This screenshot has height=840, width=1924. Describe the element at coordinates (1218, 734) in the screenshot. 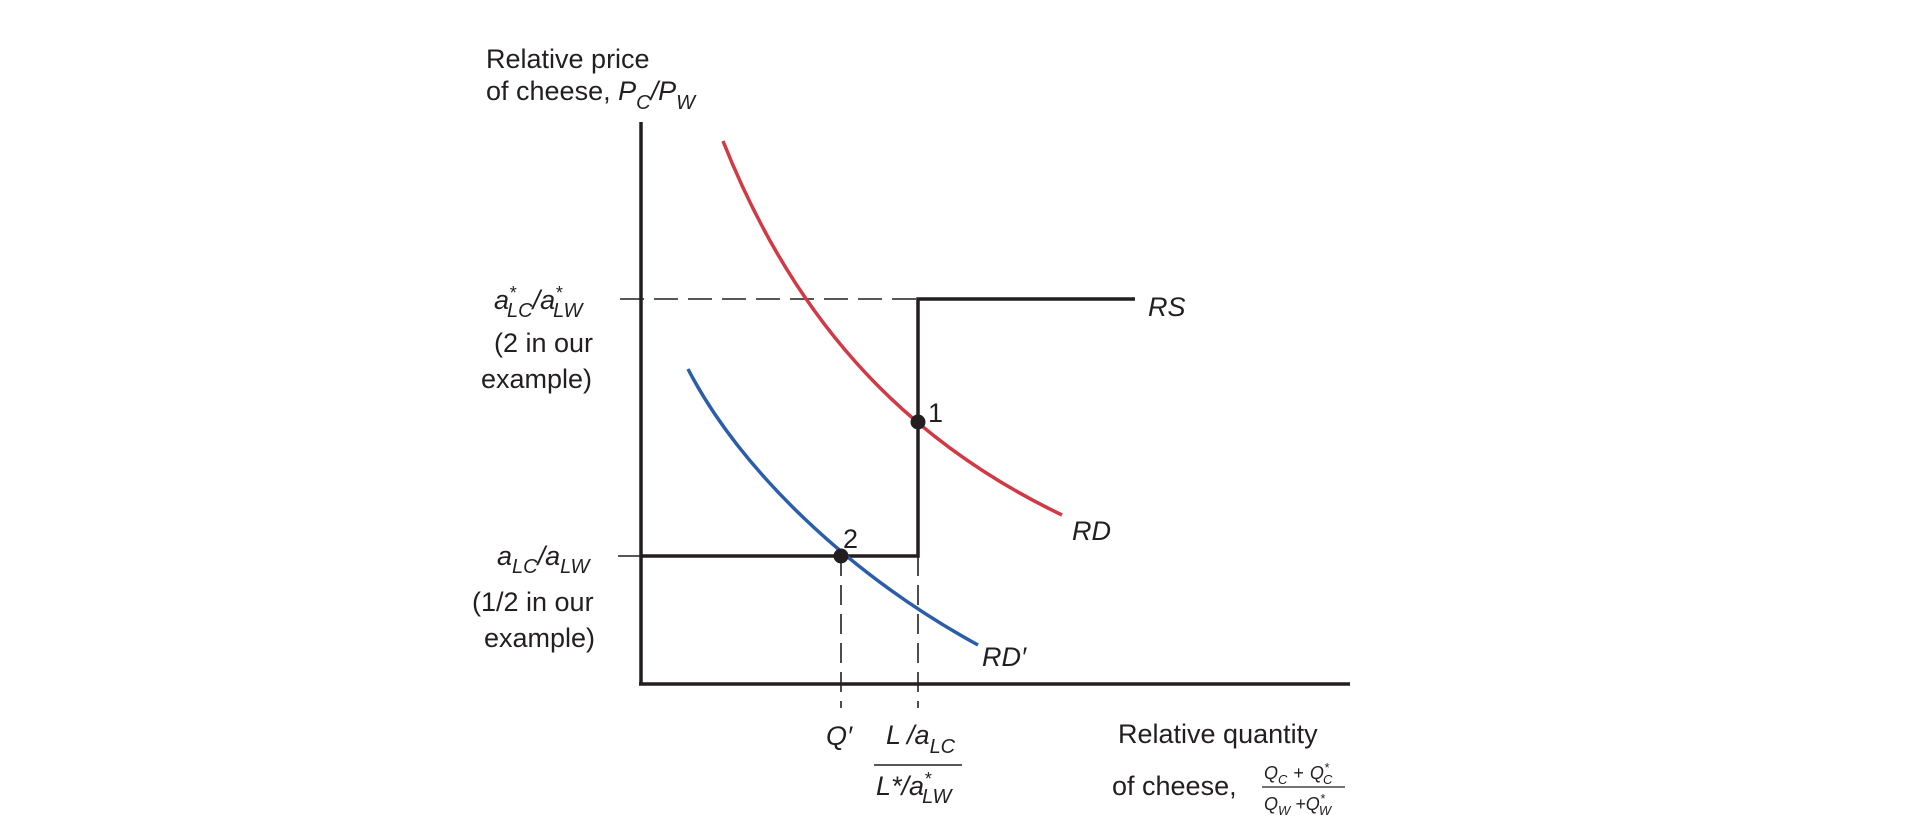

I see `x-axis-title-line1: Relative quantity` at that location.